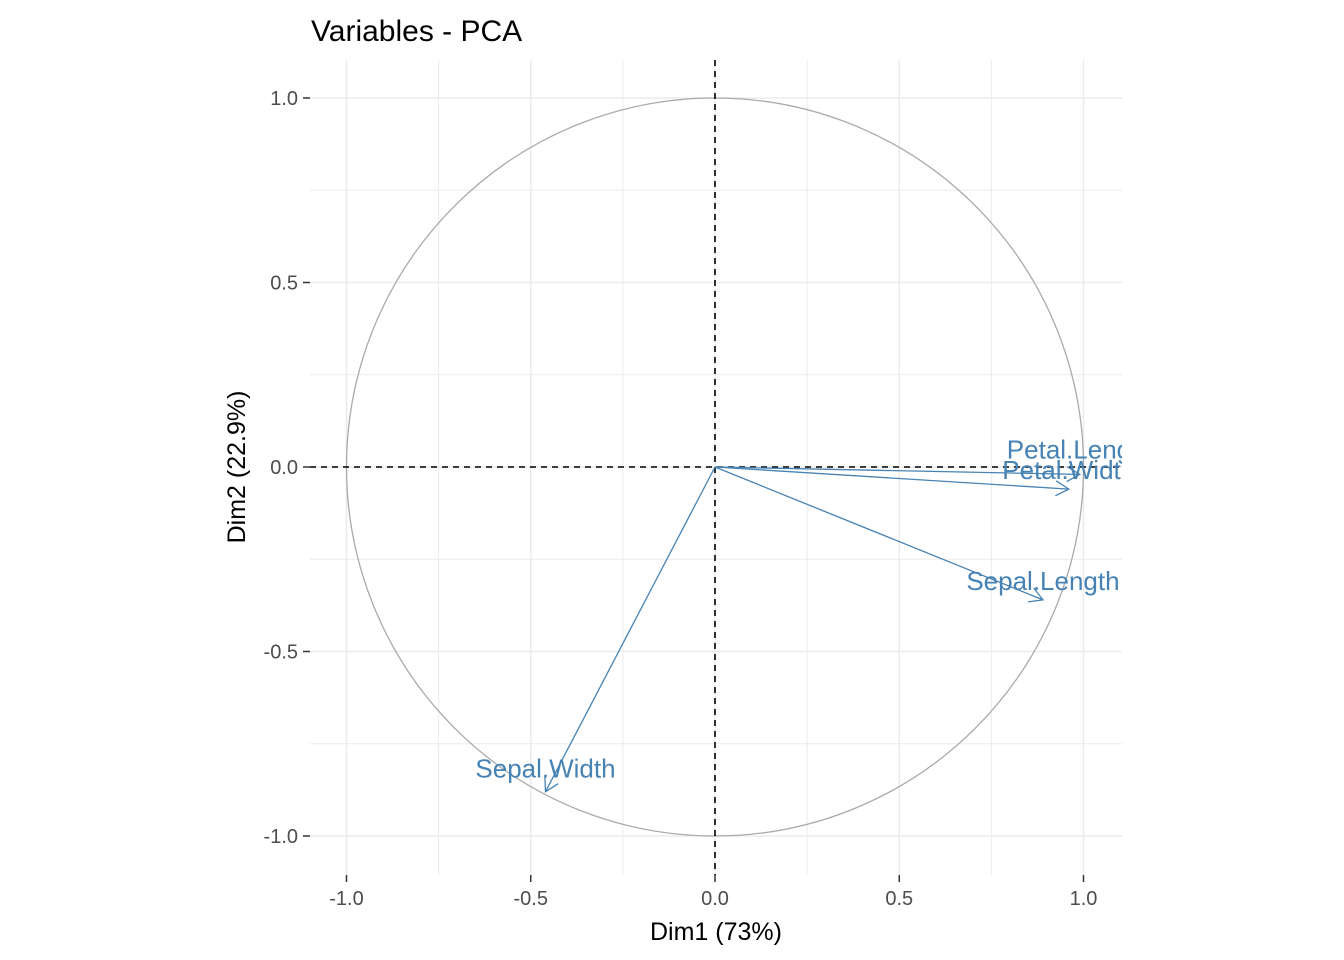 The image size is (1344, 960). Describe the element at coordinates (545, 769) in the screenshot. I see `variable-label: Sepal.Width` at that location.